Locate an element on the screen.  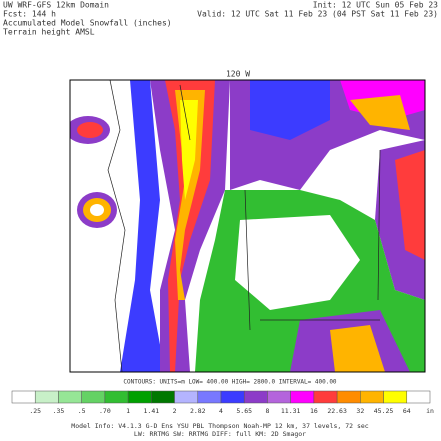
model-title: UW WRF-GFS 12km Domain is located at coordinates (56, 5).